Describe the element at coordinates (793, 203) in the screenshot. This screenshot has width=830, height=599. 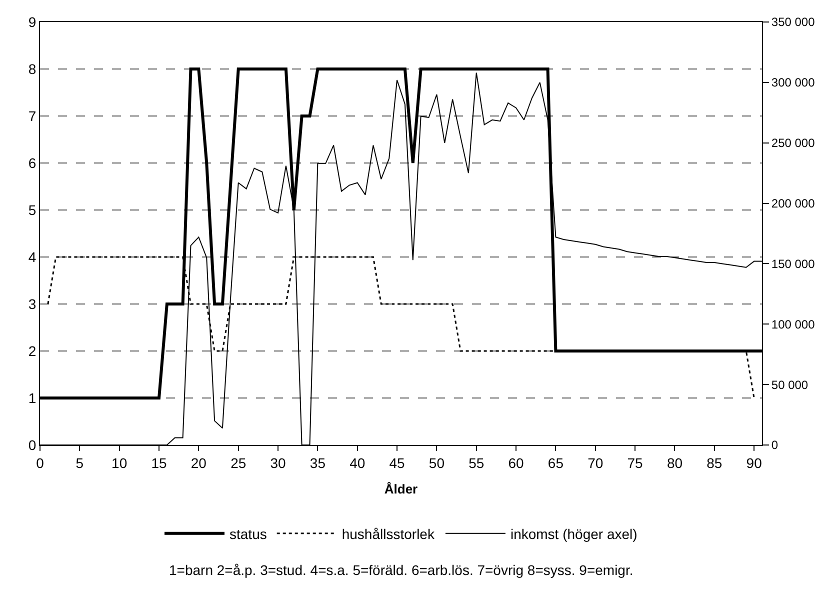
I see `y2-tick-label: 200 000` at that location.